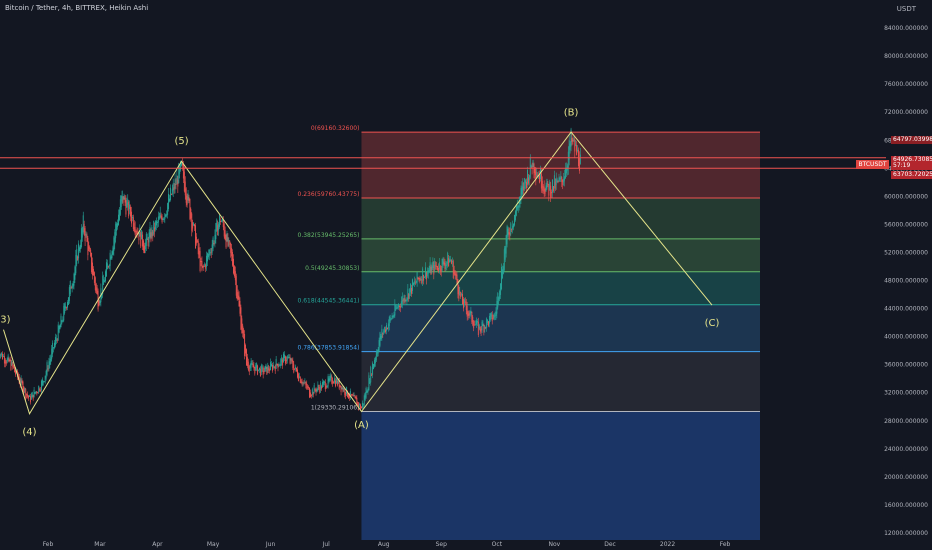  I want to click on horizontal-lines, so click(443, 163).